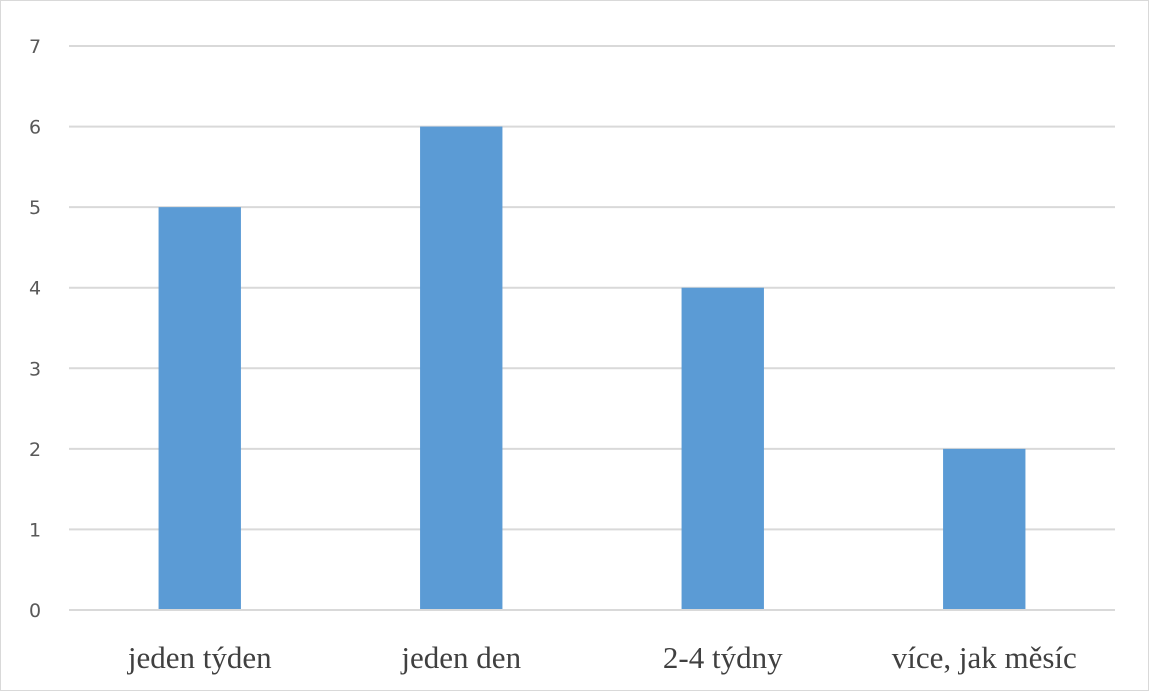 The height and width of the screenshot is (692, 1149). Describe the element at coordinates (35, 530) in the screenshot. I see `y-tick-label-1: 1` at that location.